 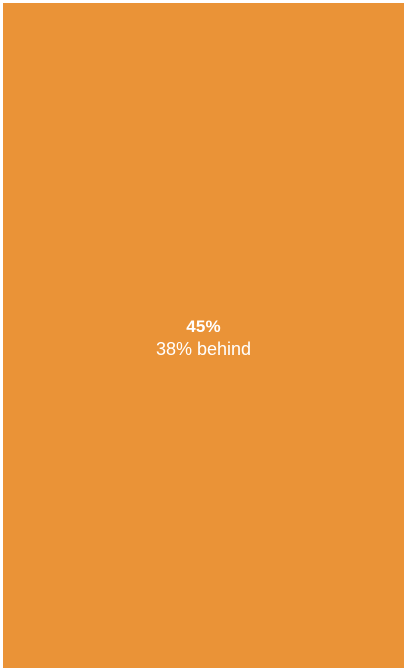 I want to click on progress-status-content: 45% 38% behind, so click(x=203, y=338).